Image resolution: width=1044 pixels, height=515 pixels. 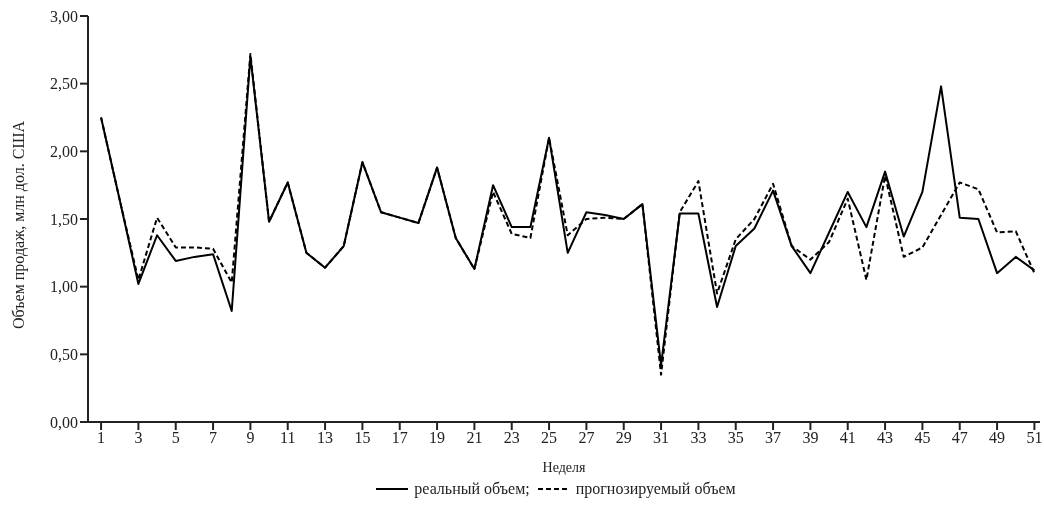 I want to click on x-tick-label: 45, so click(x=922, y=438).